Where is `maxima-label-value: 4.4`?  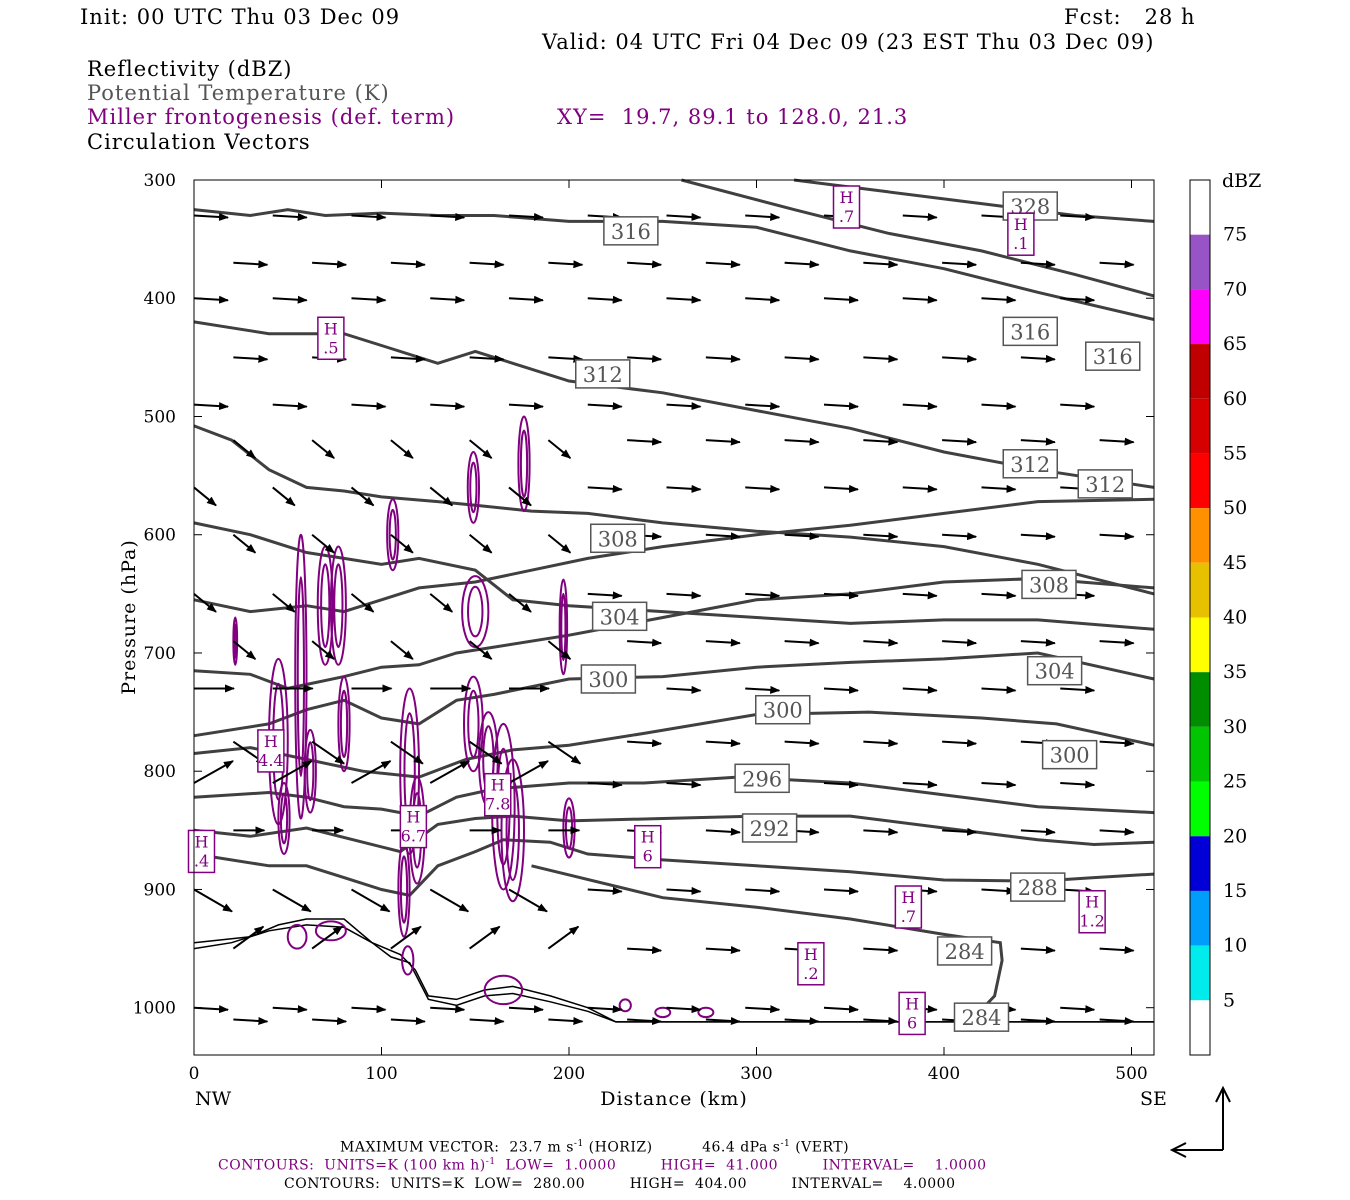
maxima-label-value: 4.4 is located at coordinates (270, 760).